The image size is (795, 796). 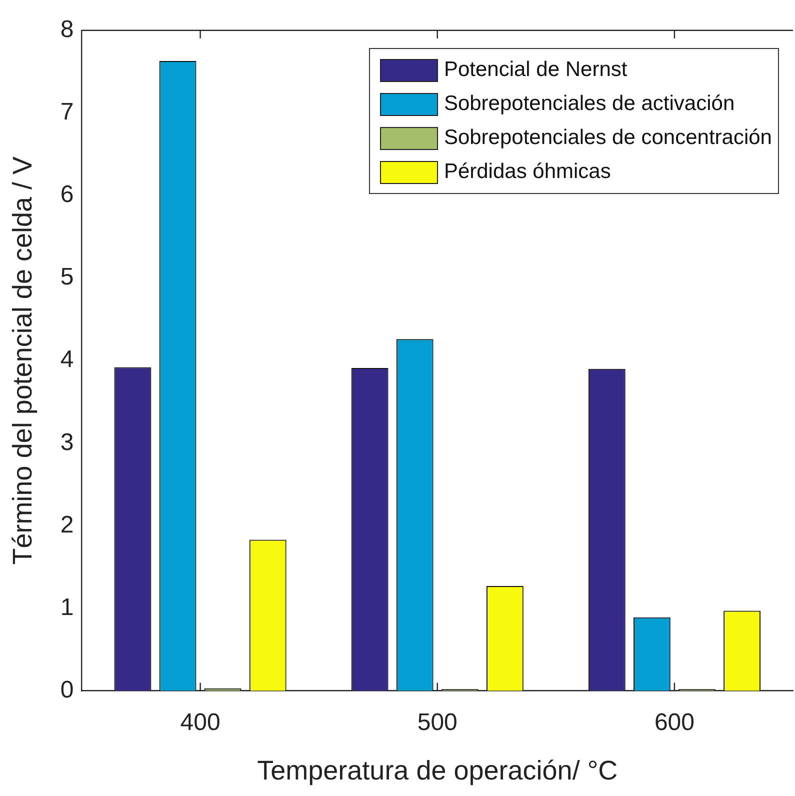 I want to click on y-tick-label: 6, so click(x=67, y=194).